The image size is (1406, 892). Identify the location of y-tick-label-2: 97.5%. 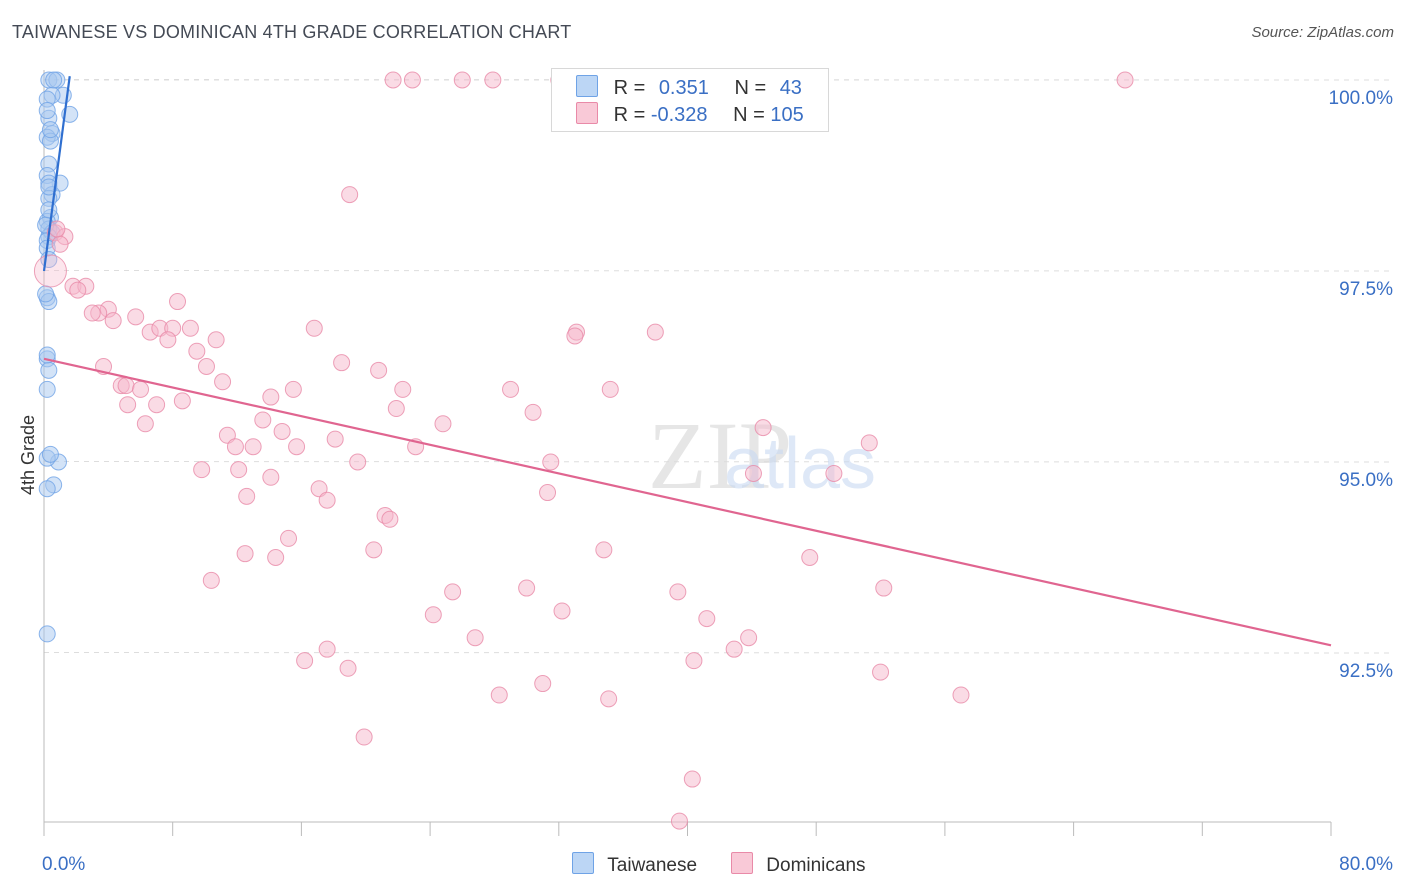
(1366, 289).